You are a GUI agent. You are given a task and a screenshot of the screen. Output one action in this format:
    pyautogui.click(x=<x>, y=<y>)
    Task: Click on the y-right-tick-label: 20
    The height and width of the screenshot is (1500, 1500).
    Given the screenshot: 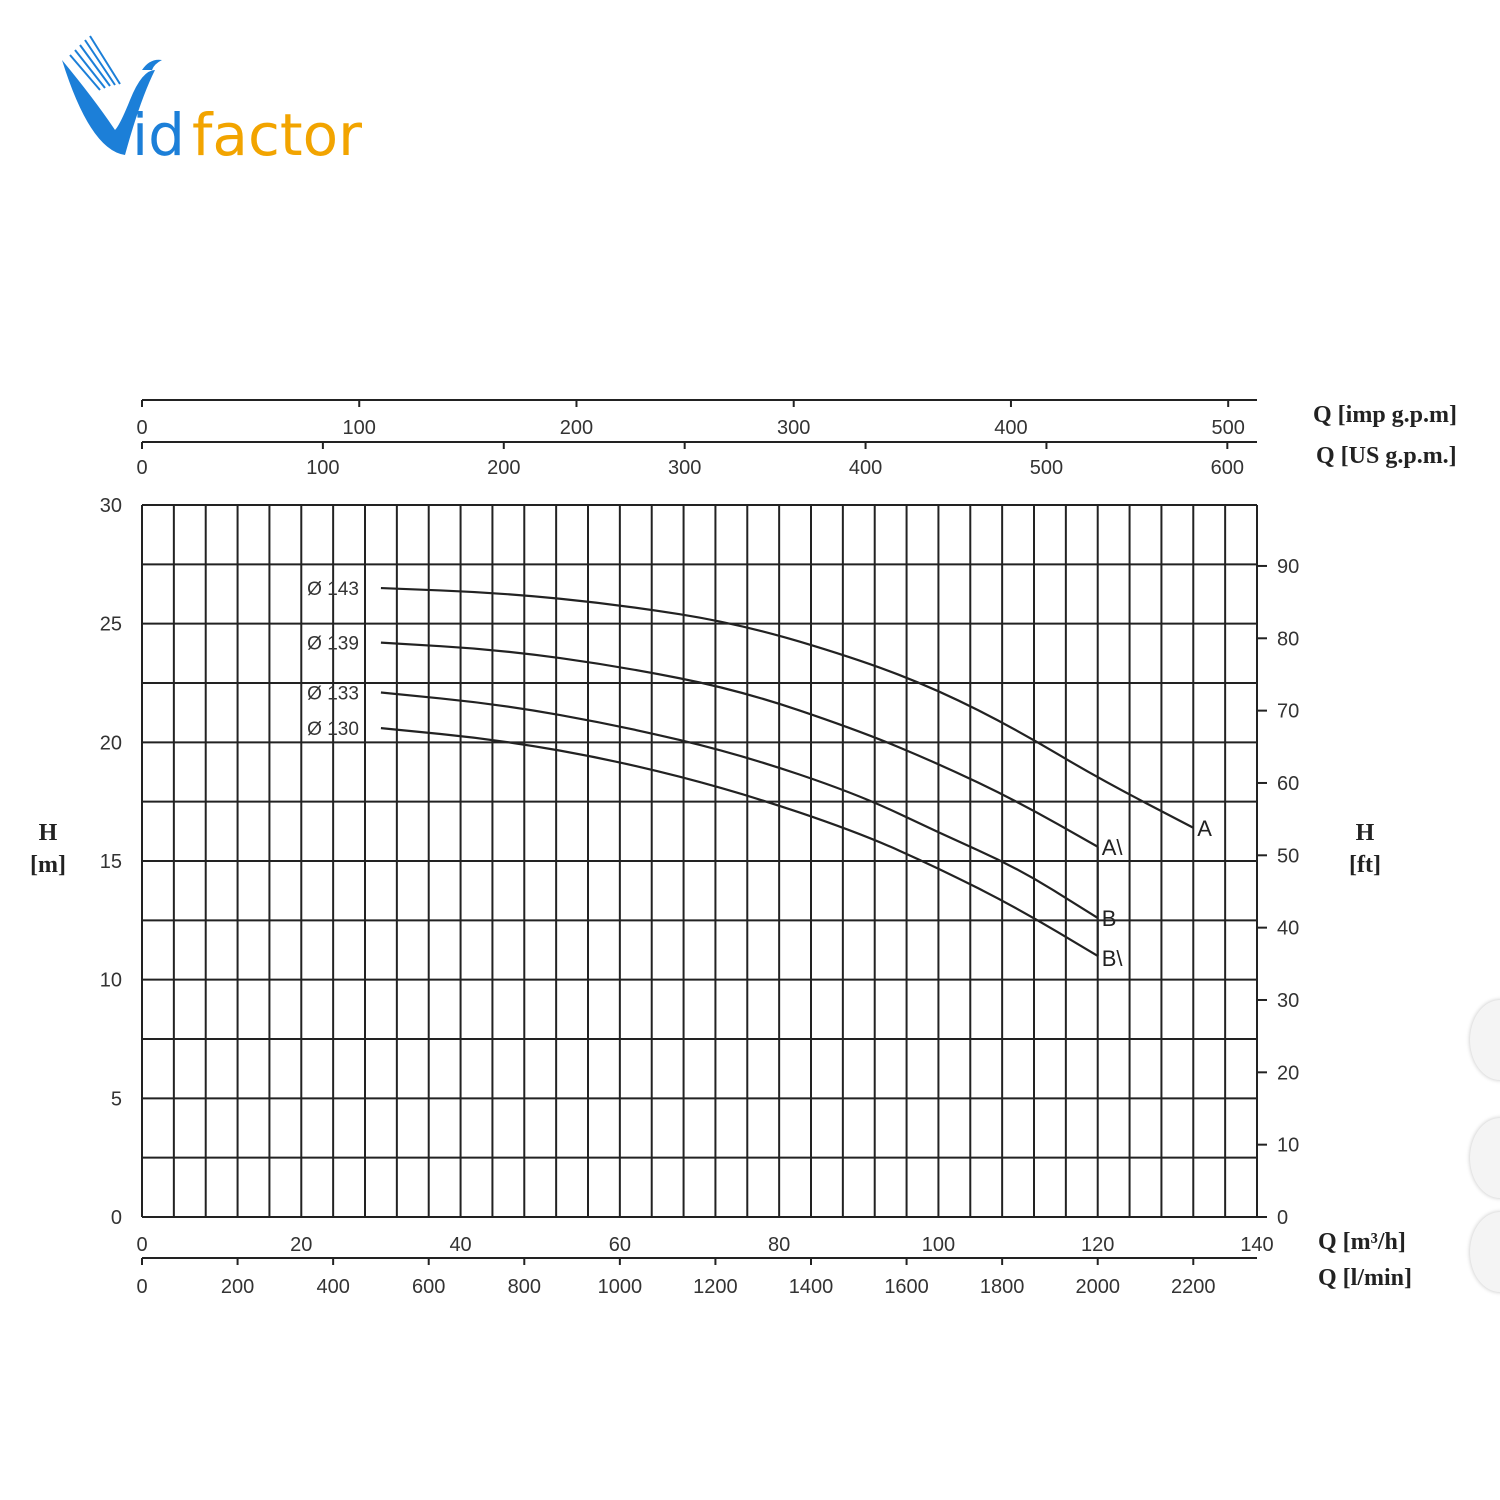 What is the action you would take?
    pyautogui.click(x=1288, y=1073)
    